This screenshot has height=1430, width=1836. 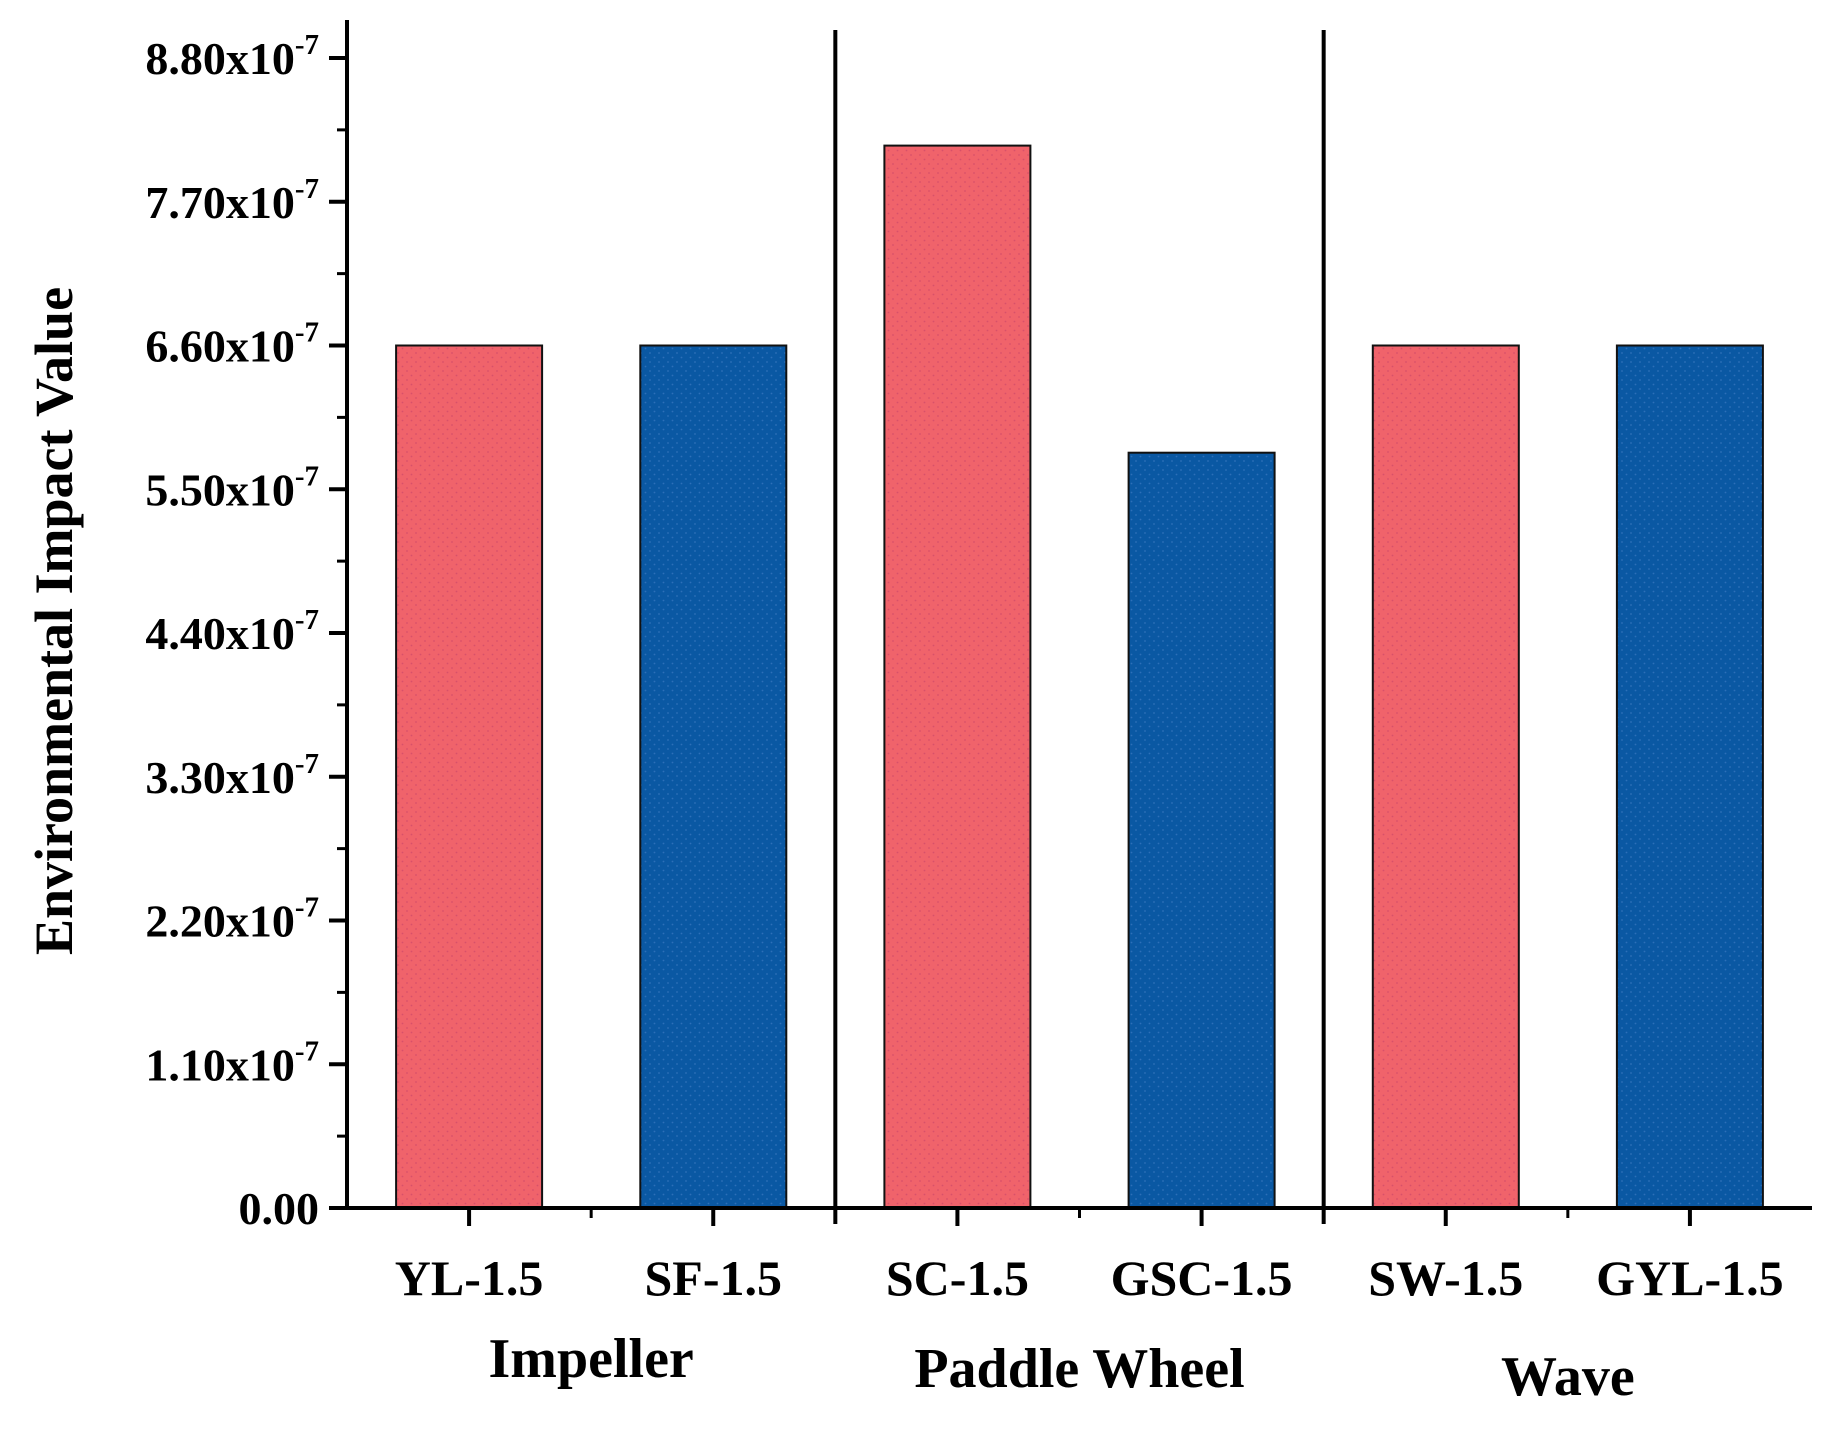 I want to click on group-label: Paddle Wheel, so click(x=1079, y=1369).